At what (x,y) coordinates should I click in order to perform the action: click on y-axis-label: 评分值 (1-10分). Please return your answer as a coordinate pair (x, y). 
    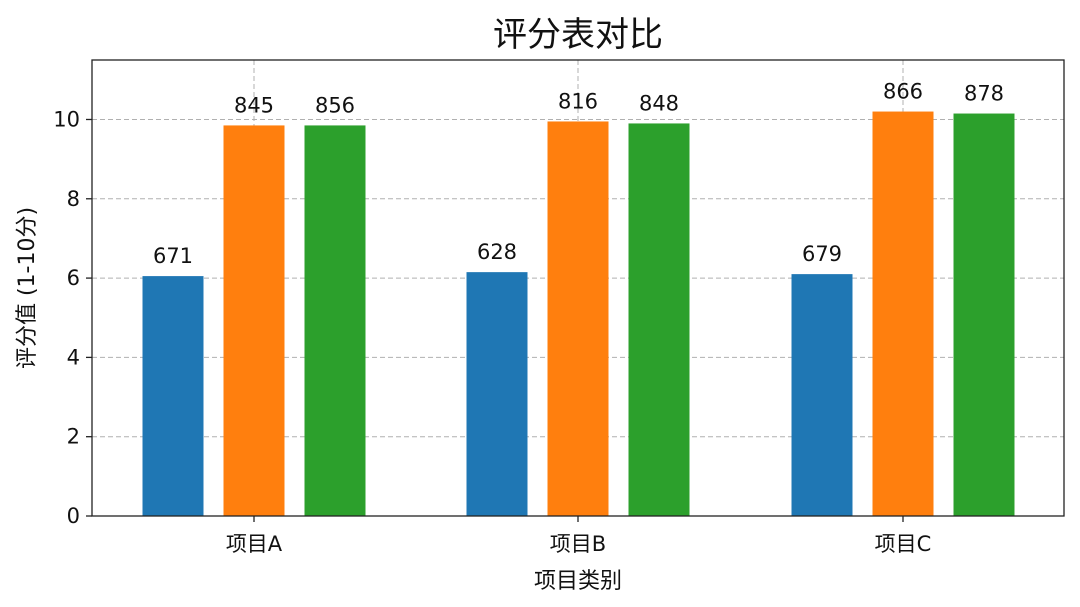
    Looking at the image, I should click on (27, 288).